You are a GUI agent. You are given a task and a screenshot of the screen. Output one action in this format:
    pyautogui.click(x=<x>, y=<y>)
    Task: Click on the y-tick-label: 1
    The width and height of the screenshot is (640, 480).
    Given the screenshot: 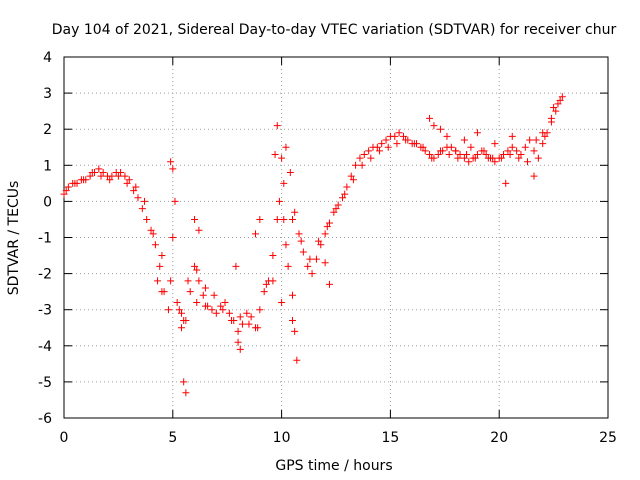 What is the action you would take?
    pyautogui.click(x=47, y=166)
    